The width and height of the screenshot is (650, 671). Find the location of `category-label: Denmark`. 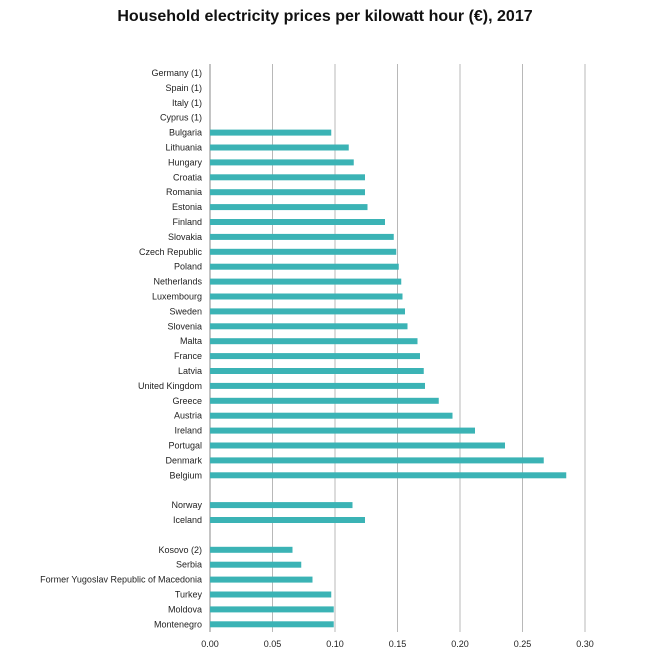

category-label: Denmark is located at coordinates (183, 460).